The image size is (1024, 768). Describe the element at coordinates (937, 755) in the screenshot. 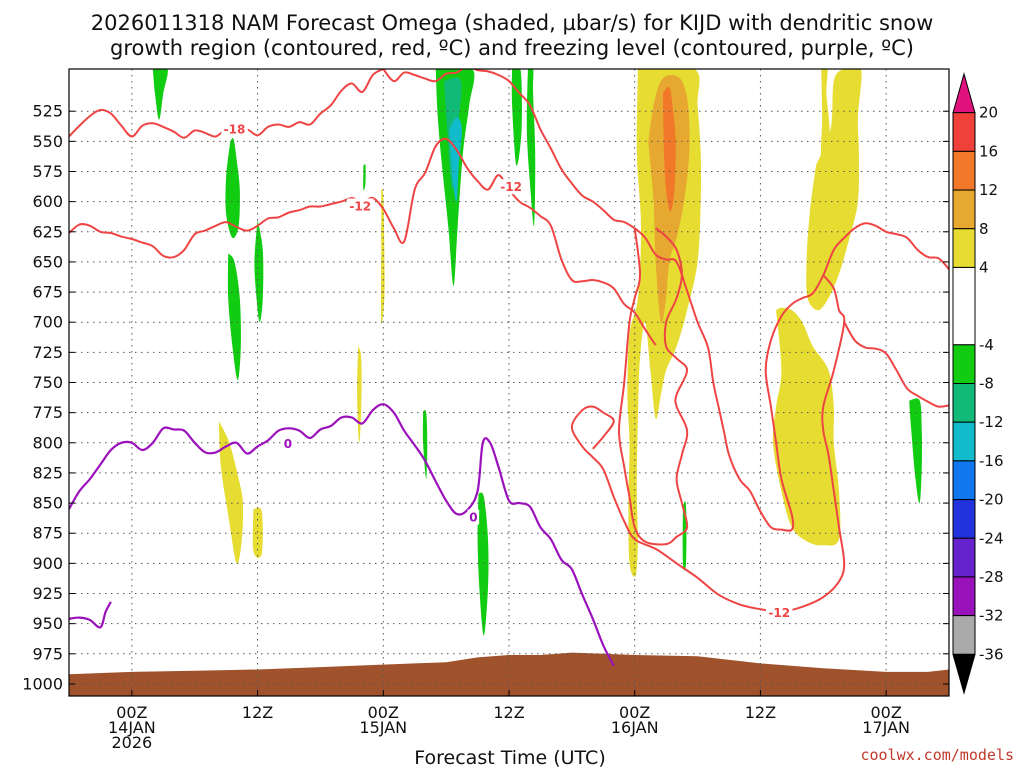

I see `credit-text: coolwx.com/models` at that location.